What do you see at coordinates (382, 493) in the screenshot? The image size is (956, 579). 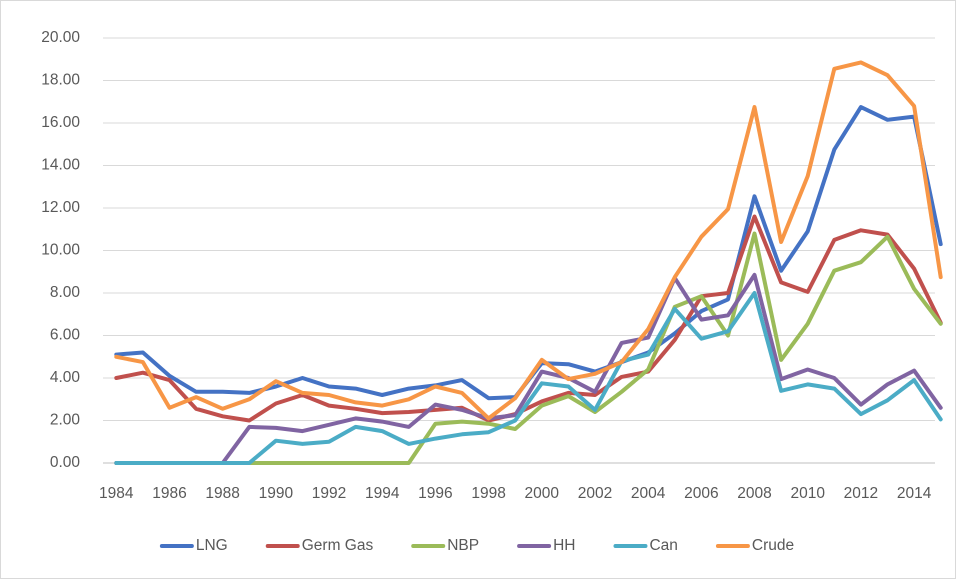 I see `x-tick-label: 1994` at bounding box center [382, 493].